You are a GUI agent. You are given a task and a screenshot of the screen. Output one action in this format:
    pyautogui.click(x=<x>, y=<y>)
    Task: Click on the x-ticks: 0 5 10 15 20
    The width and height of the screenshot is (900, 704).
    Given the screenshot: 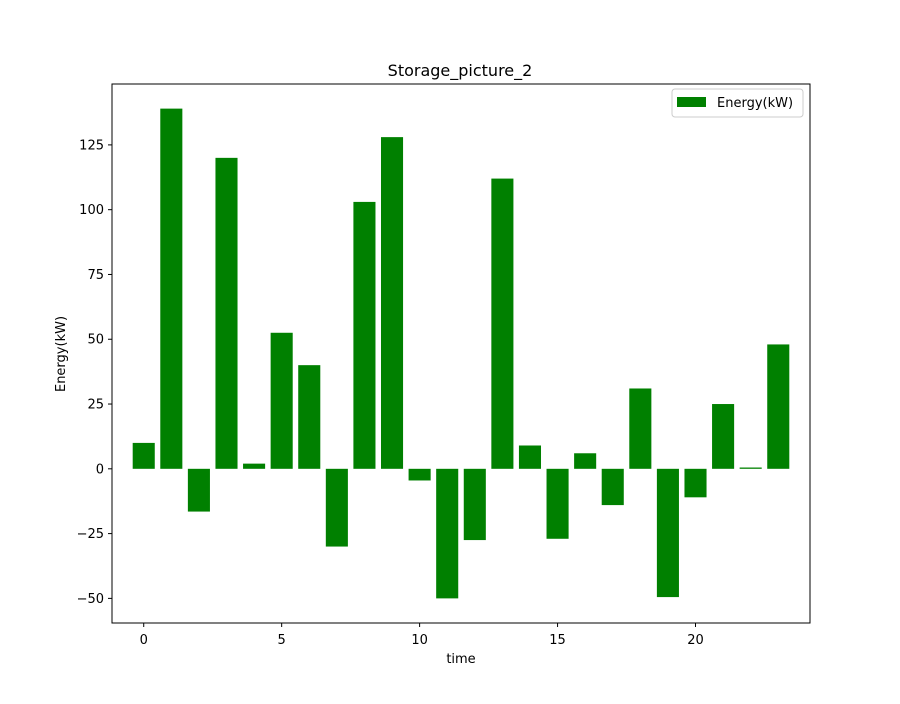 What is the action you would take?
    pyautogui.click(x=422, y=635)
    